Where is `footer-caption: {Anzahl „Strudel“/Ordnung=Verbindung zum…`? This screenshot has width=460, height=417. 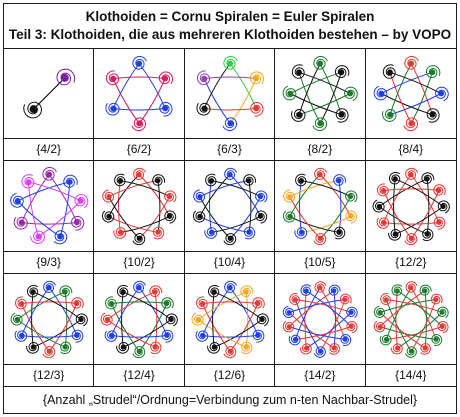
footer-caption: {Anzahl „Strudel“/Ordnung=Verbindung zum… is located at coordinates (230, 400).